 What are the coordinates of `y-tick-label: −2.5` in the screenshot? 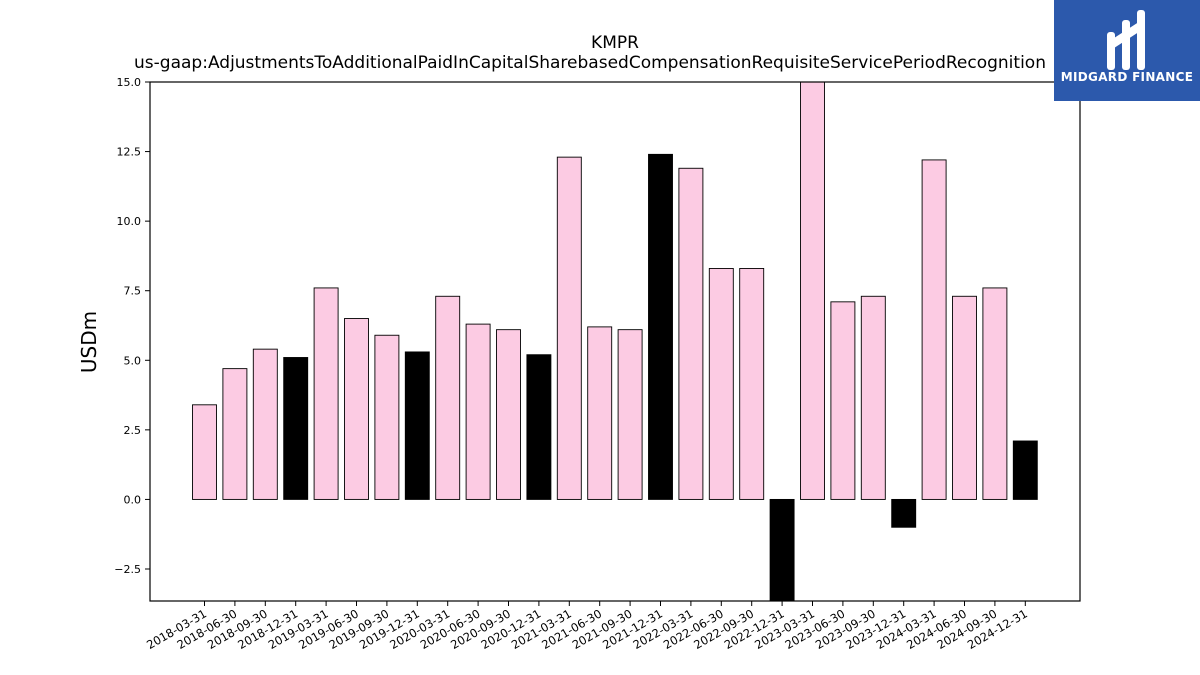 It's located at (127, 569).